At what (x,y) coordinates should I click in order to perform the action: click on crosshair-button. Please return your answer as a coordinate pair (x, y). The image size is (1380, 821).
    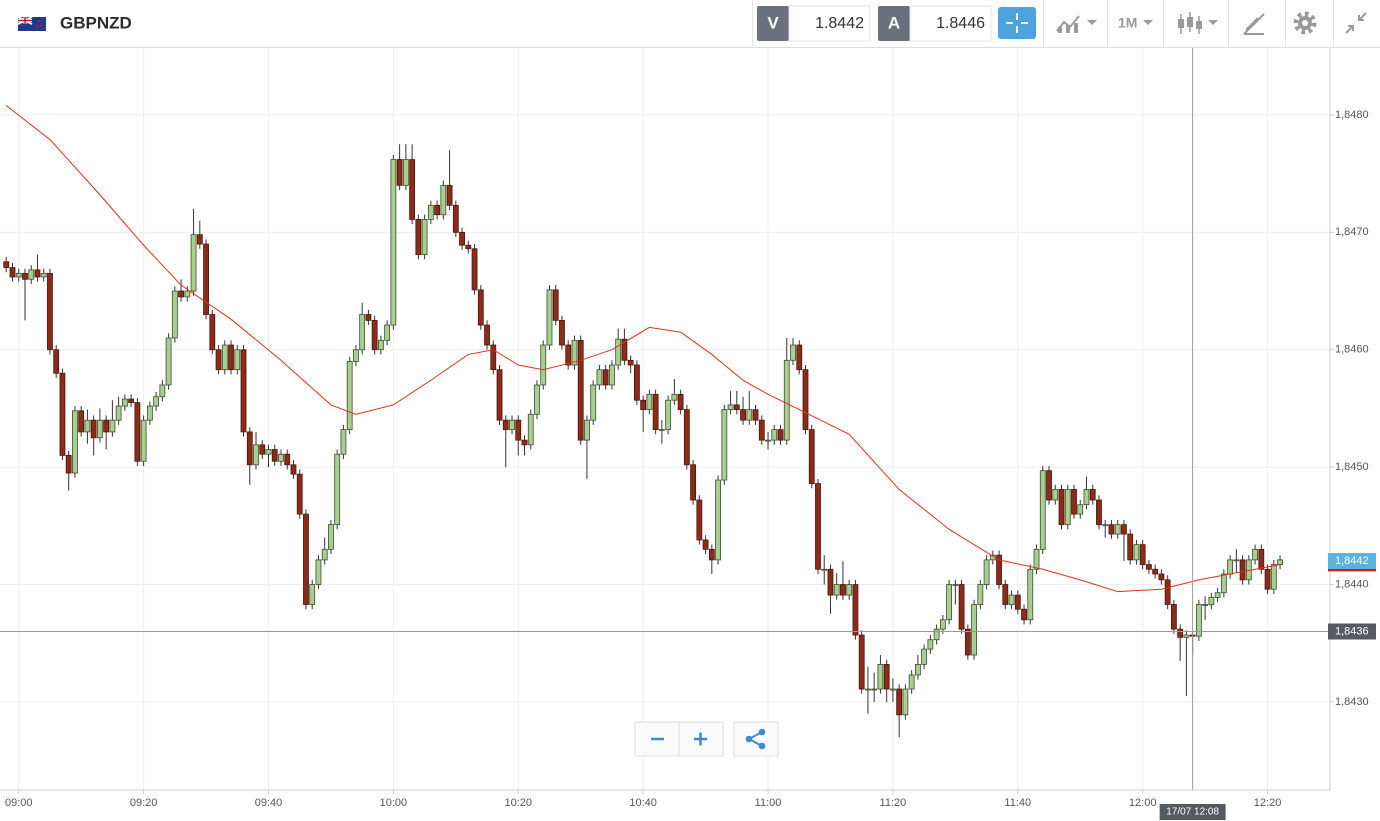
    Looking at the image, I should click on (1017, 23).